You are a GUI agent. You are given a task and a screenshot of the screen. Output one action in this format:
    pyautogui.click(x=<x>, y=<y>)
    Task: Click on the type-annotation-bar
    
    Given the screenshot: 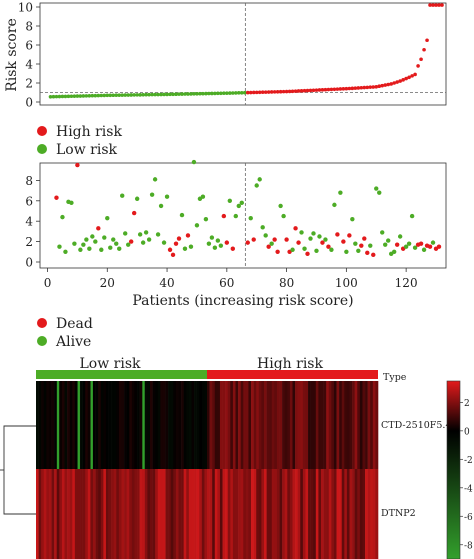 What is the action you would take?
    pyautogui.click(x=207, y=374)
    